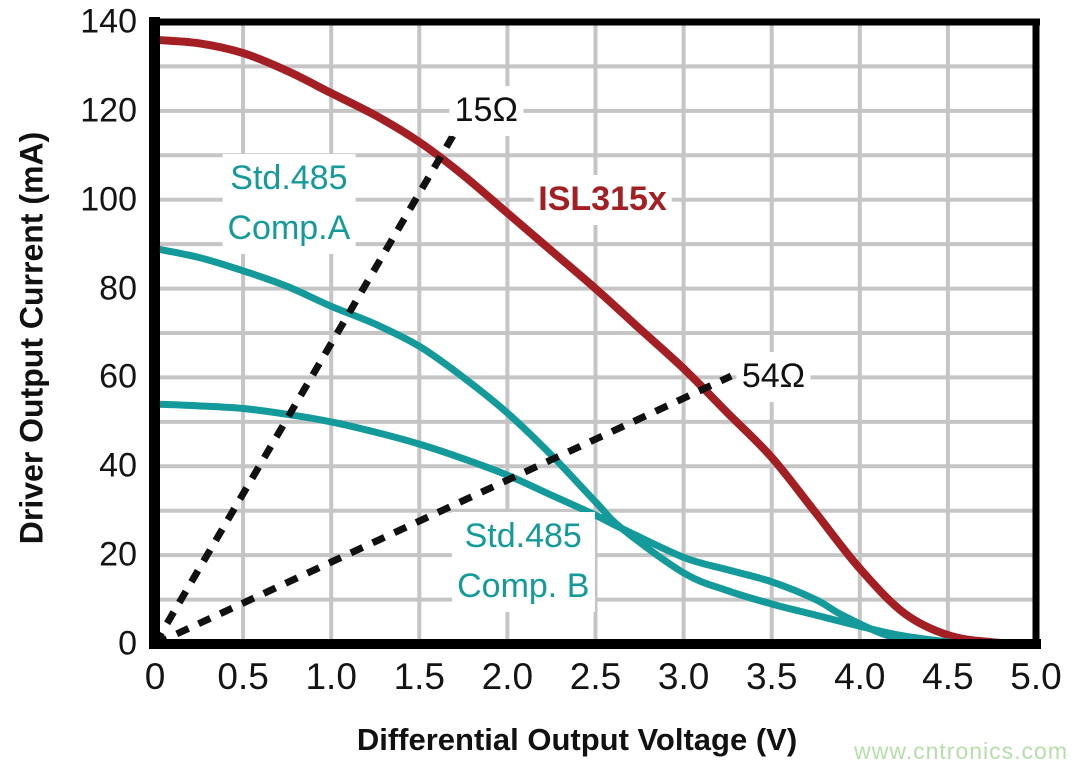  What do you see at coordinates (108, 21) in the screenshot?
I see `y-tick-label: 140` at bounding box center [108, 21].